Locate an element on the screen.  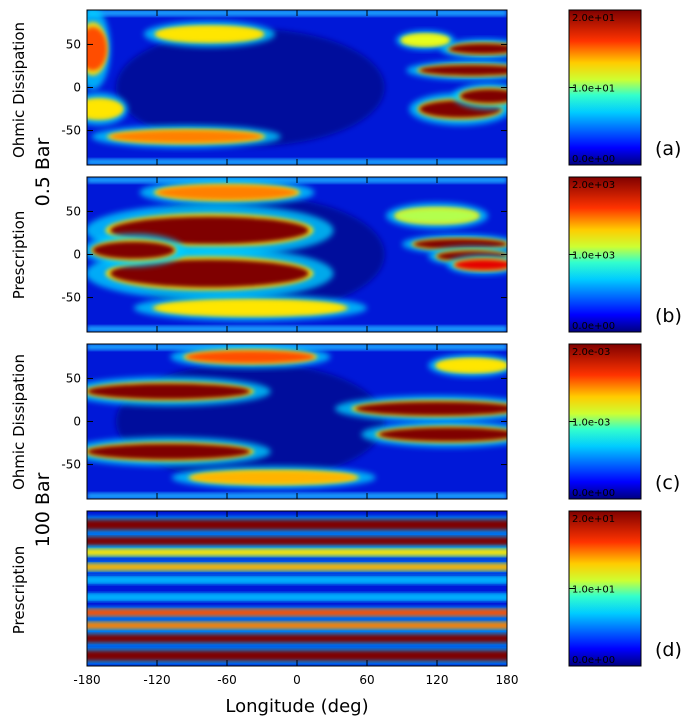
x-tick-label: -60 is located at coordinates (227, 680).